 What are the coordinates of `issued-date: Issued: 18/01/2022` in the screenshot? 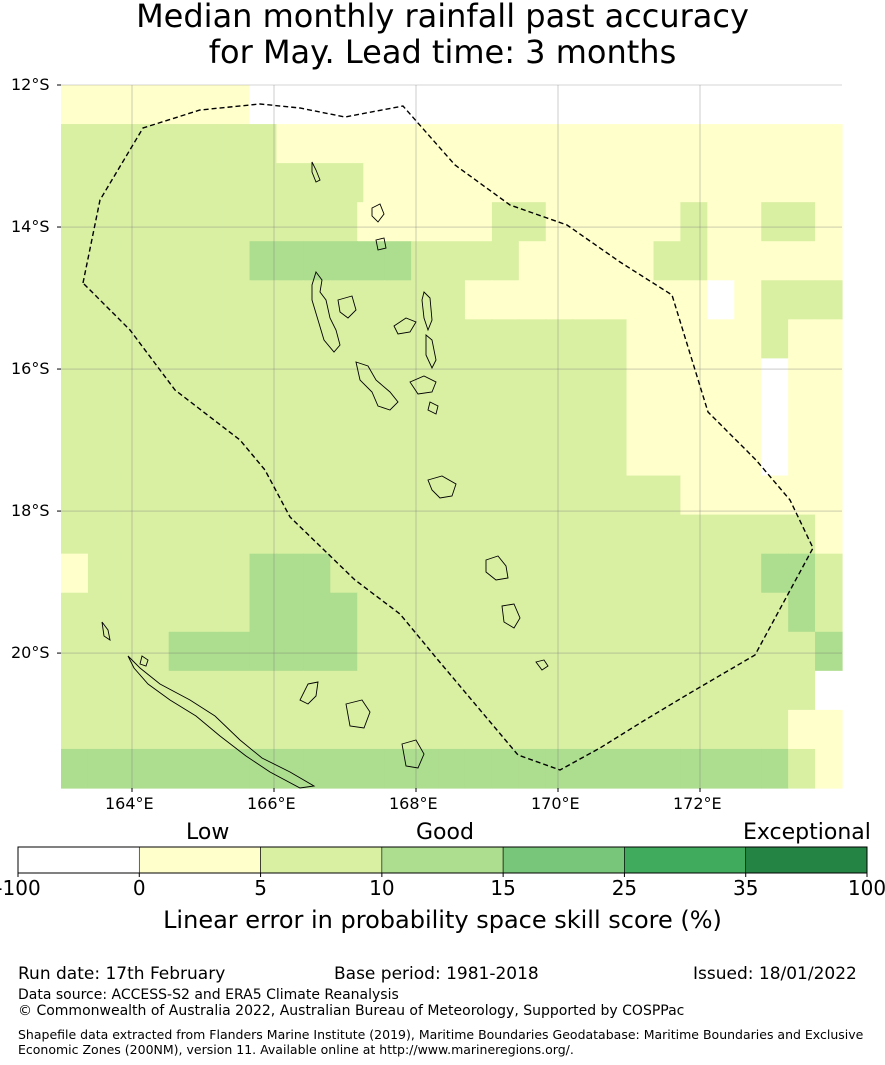 It's located at (775, 974).